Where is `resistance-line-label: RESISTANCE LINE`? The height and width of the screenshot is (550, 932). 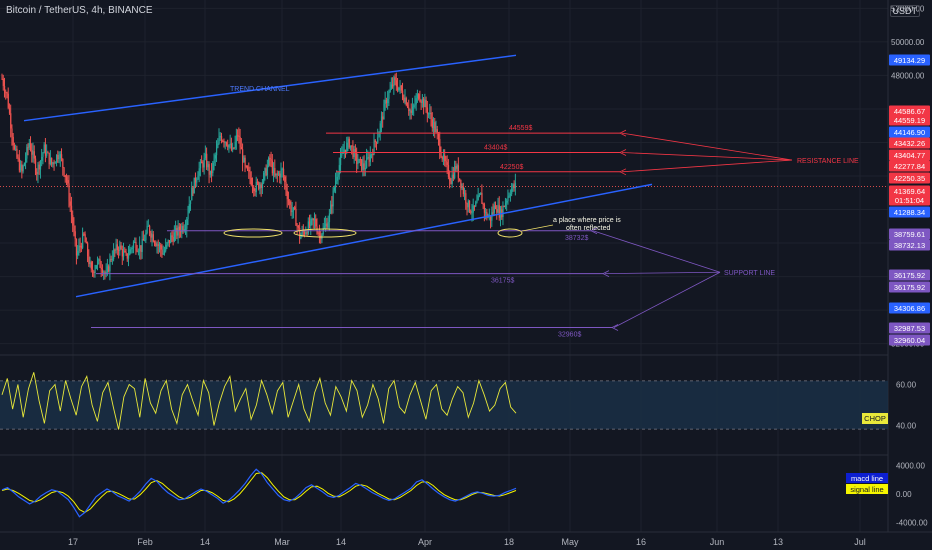 resistance-line-label: RESISTANCE LINE is located at coordinates (828, 161).